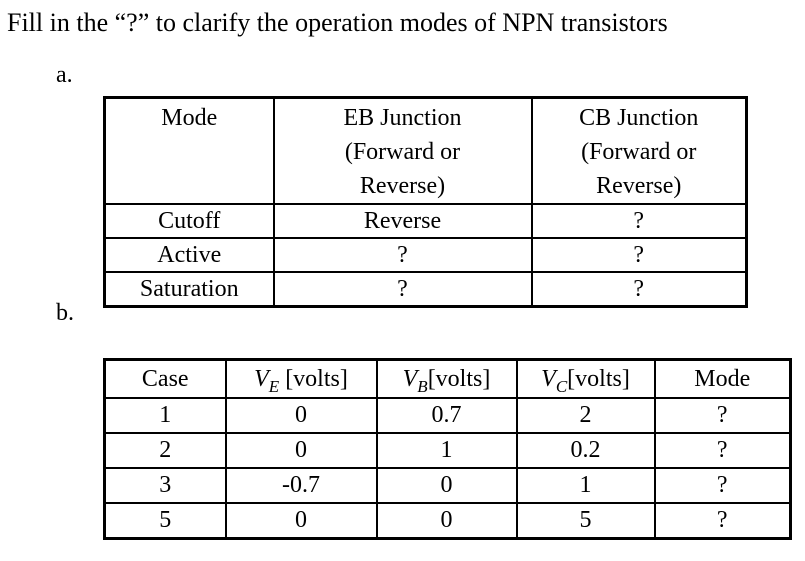 This screenshot has height=561, width=805. Describe the element at coordinates (165, 415) in the screenshot. I see `case-number-cell: 1` at that location.